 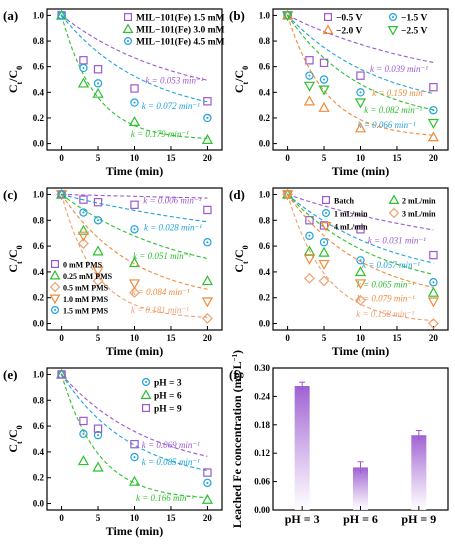 What do you see at coordinates (171, 462) in the screenshot?
I see `k-annotation: k = 0.085 min⁻¹` at bounding box center [171, 462].